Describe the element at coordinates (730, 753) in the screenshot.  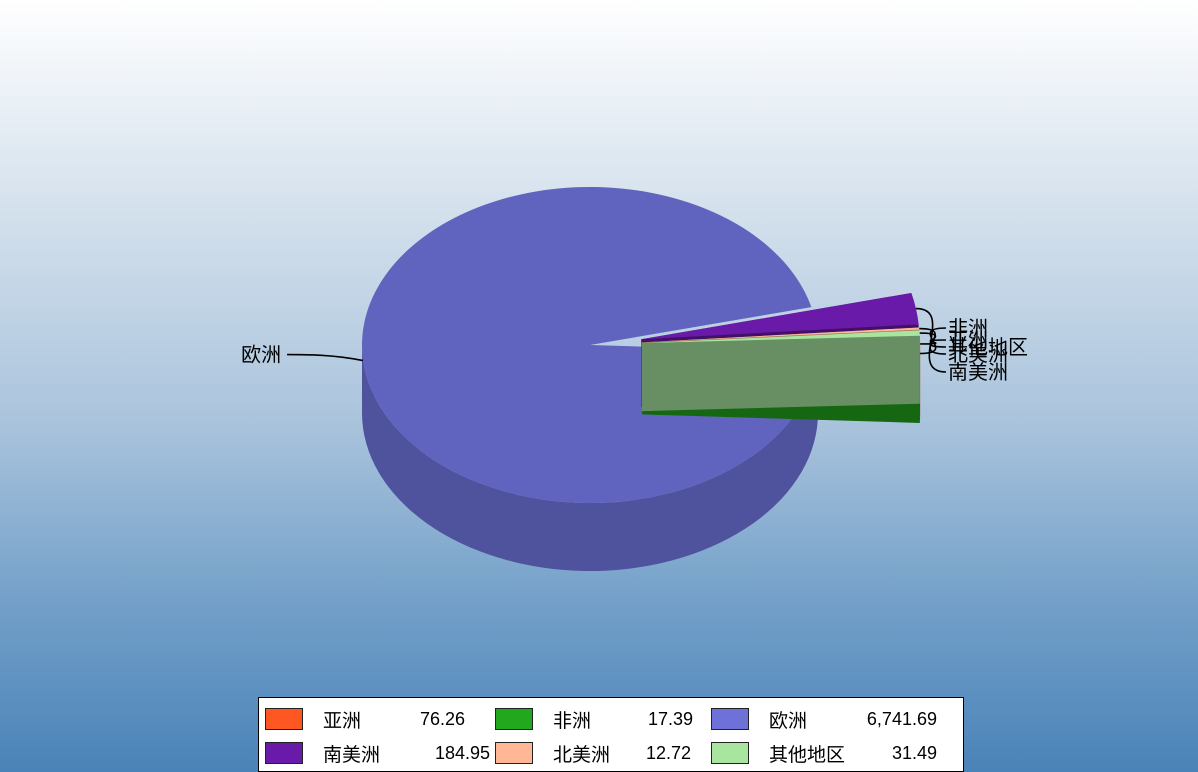
I see `legend-swatch-other-regions` at that location.